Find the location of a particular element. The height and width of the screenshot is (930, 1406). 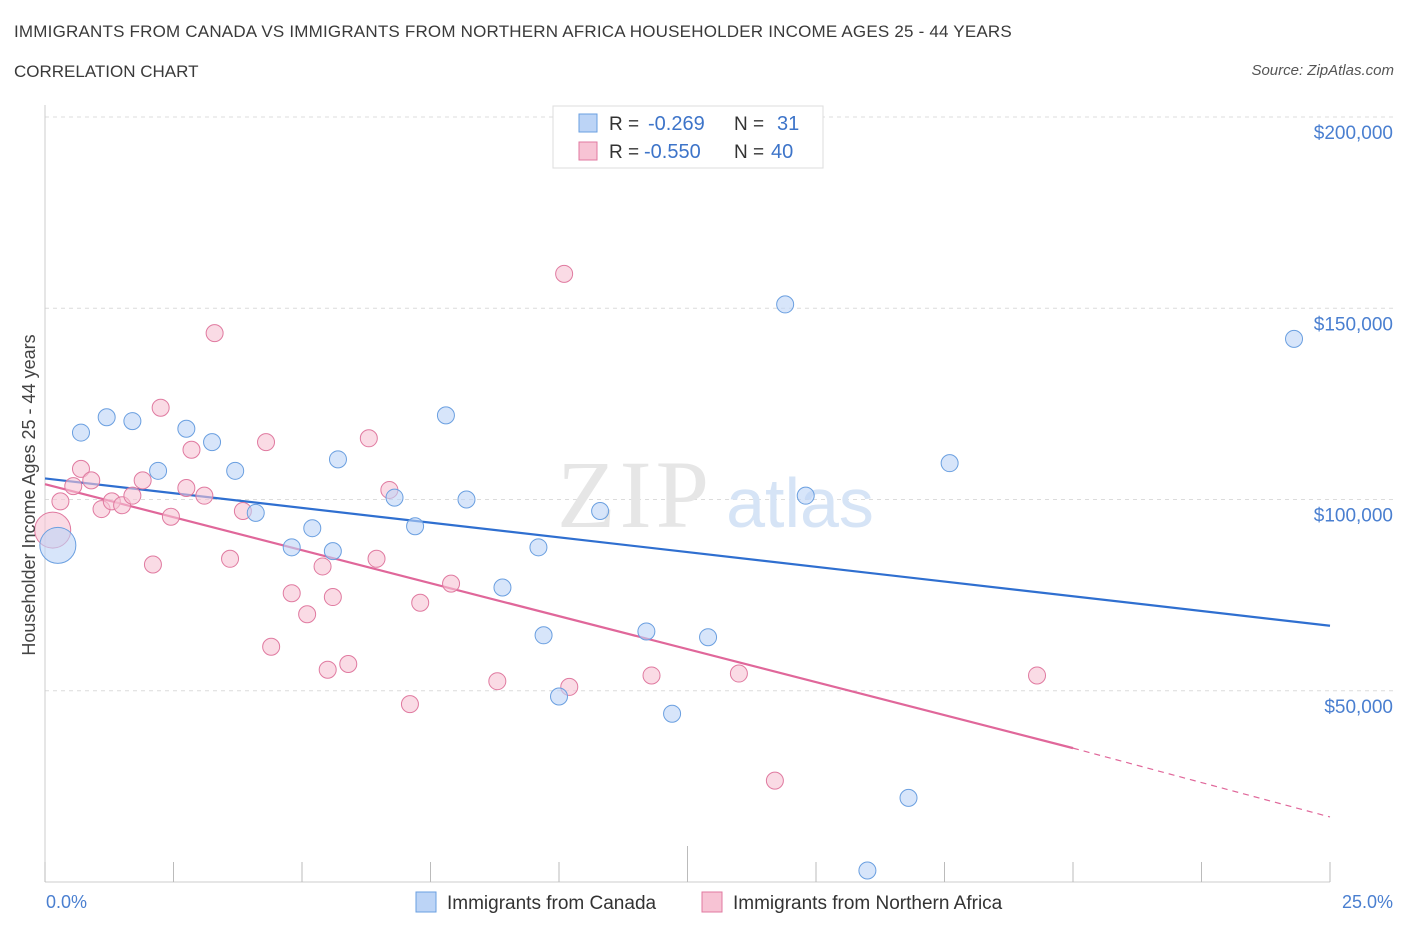

watermark-zip: ZIP is located at coordinates (635, 494).